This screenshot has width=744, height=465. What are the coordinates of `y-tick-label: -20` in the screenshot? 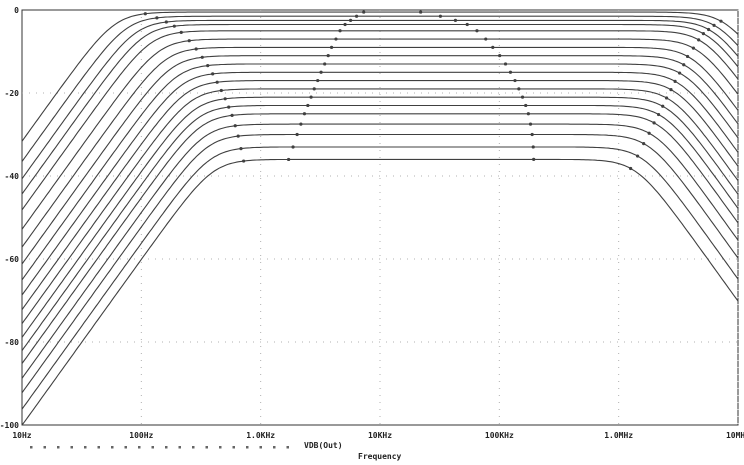 It's located at (12, 93).